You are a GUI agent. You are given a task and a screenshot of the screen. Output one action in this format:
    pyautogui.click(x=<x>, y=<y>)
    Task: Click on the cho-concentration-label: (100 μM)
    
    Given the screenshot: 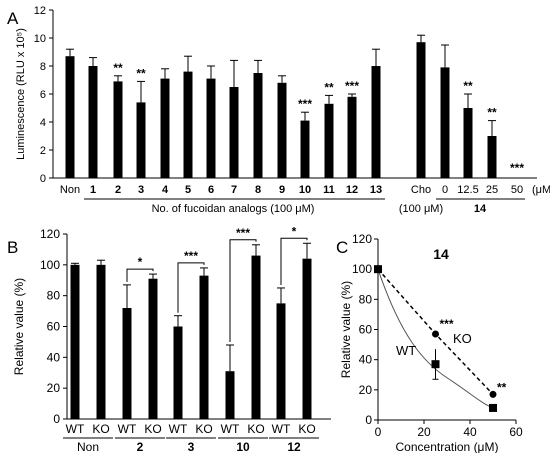 What is the action you would take?
    pyautogui.click(x=421, y=209)
    